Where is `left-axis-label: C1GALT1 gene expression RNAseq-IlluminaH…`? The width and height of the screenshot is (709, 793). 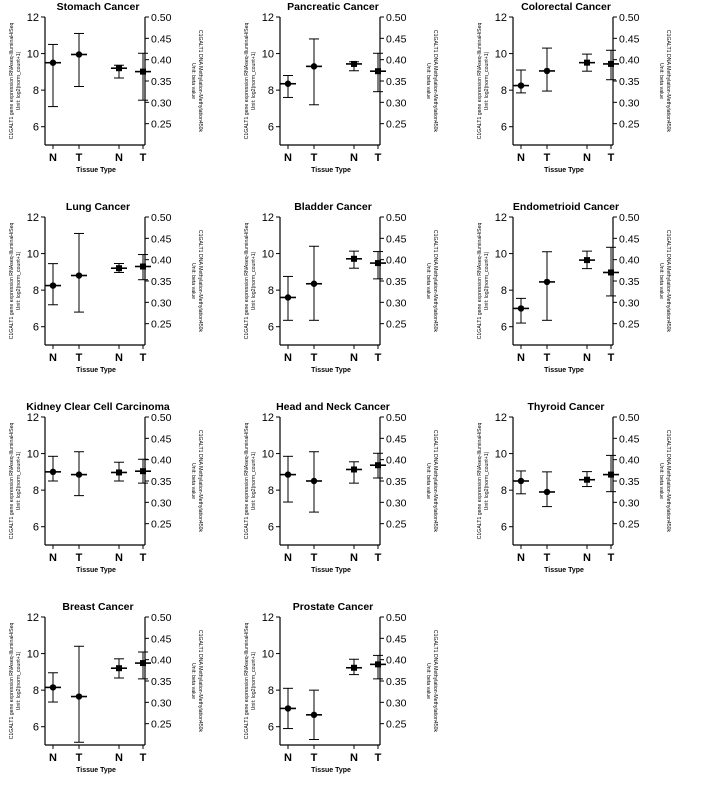 left-axis-label: C1GALT1 gene expression RNAseq-IlluminaH… is located at coordinates (15, 681).